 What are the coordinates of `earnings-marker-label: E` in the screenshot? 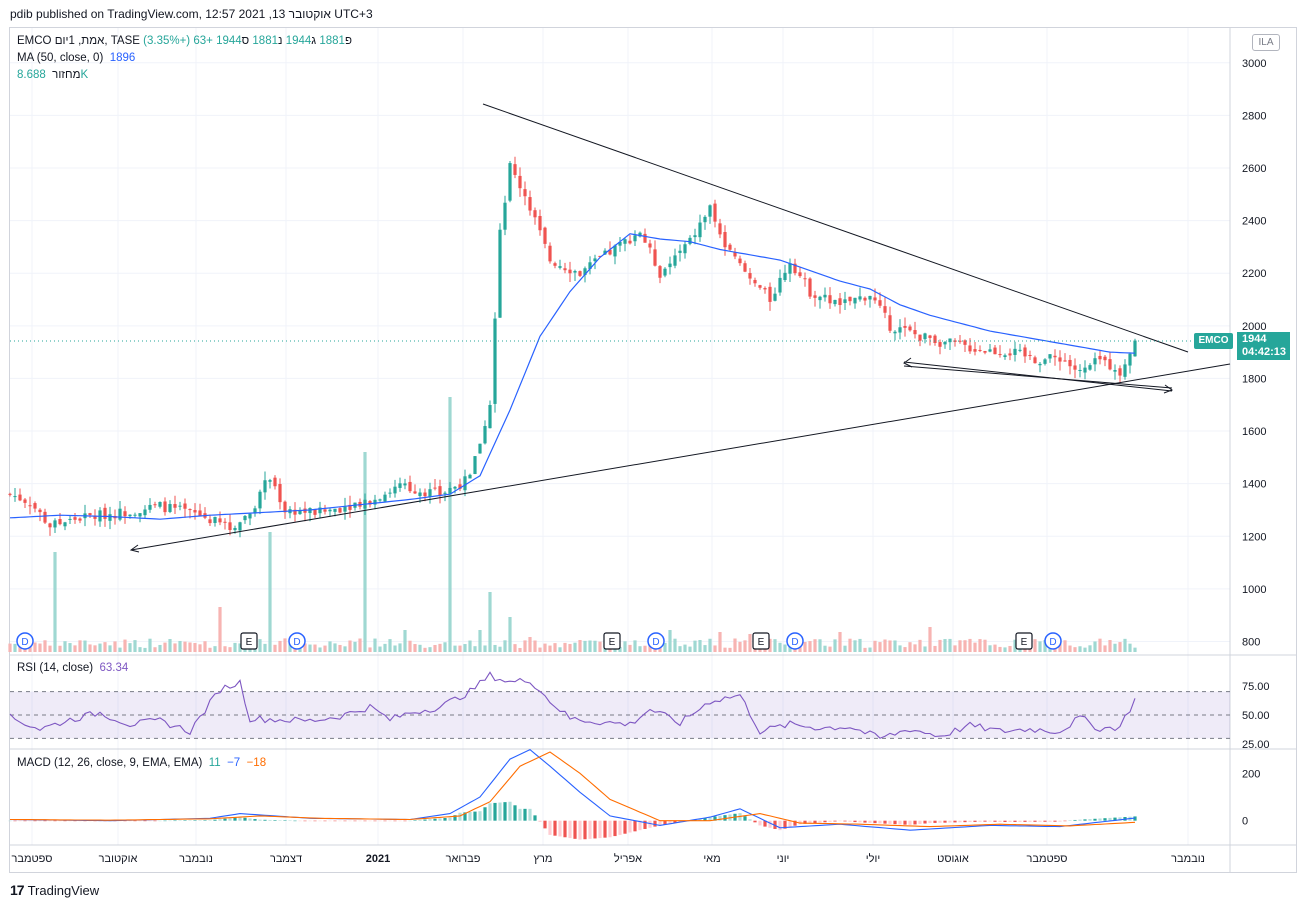 It's located at (249, 642).